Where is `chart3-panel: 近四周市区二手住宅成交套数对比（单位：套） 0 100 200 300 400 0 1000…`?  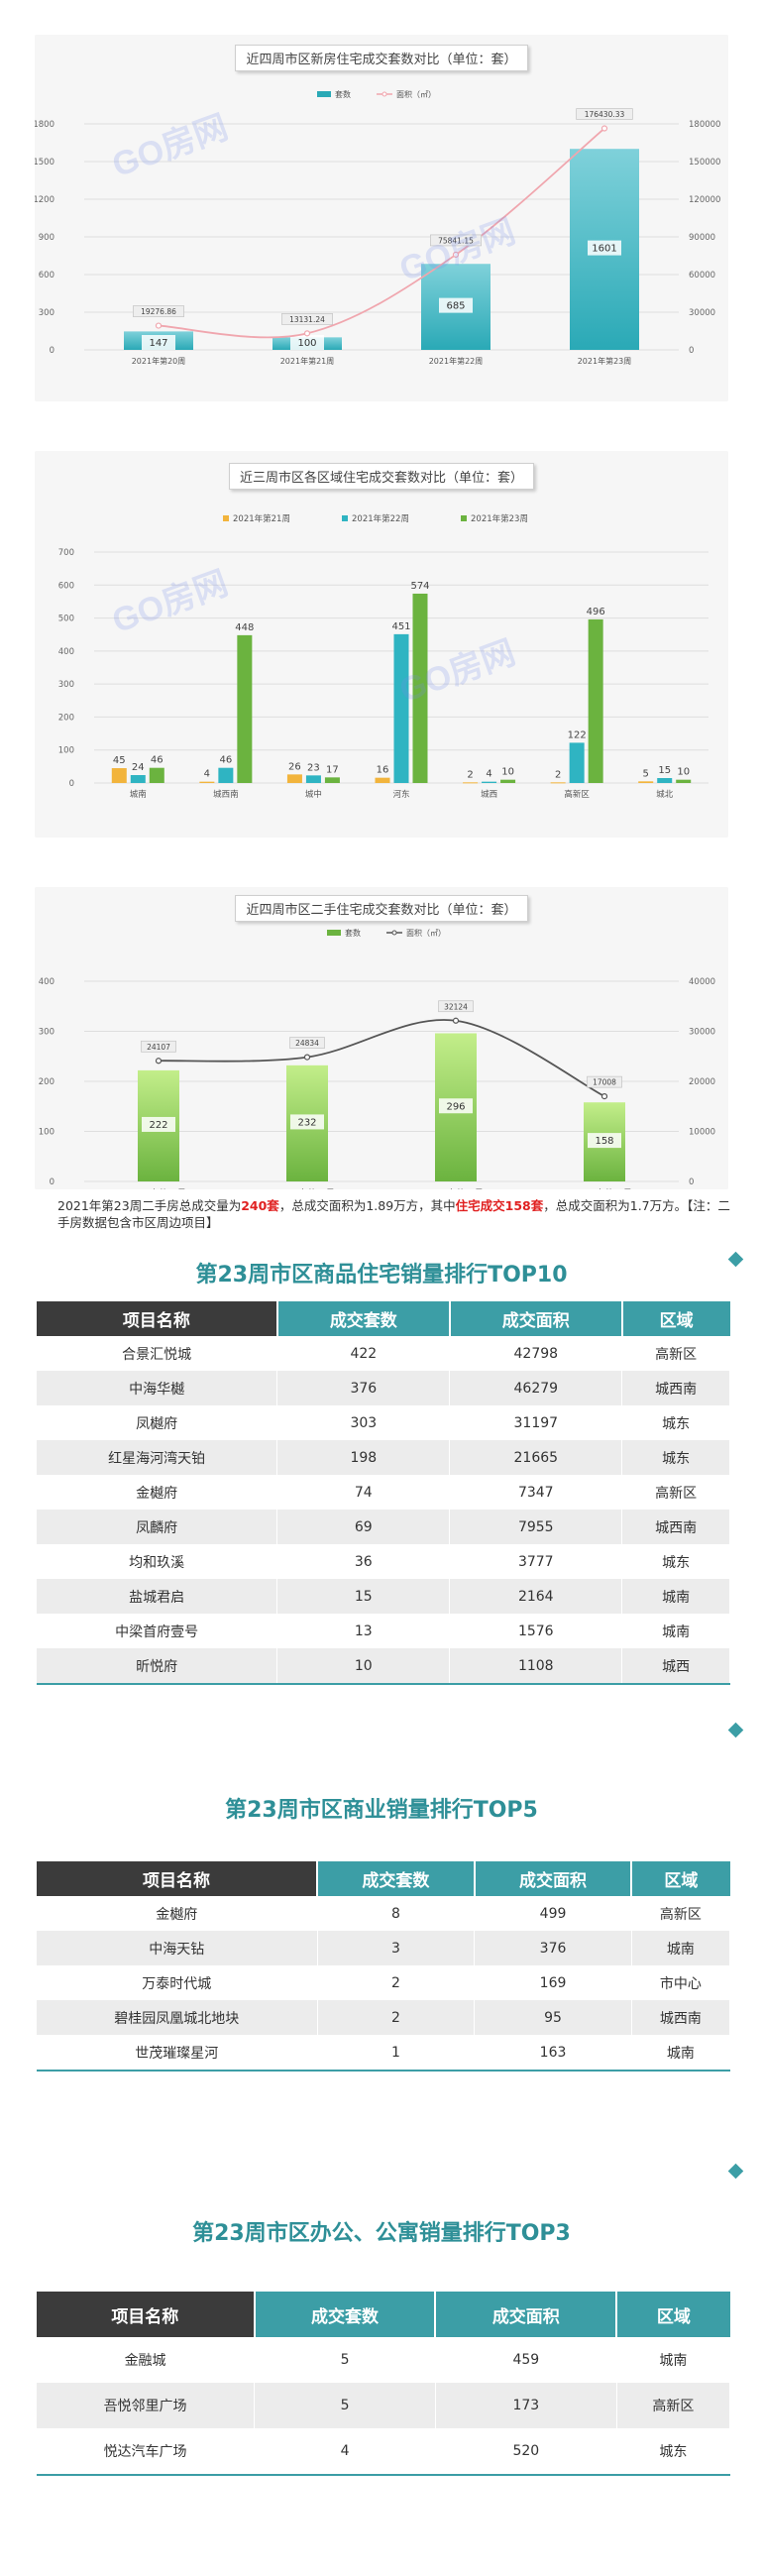
chart3-panel: 近四周市区二手住宅成交套数对比（单位：套） 0 100 200 300 400 0 1000… is located at coordinates (381, 1038).